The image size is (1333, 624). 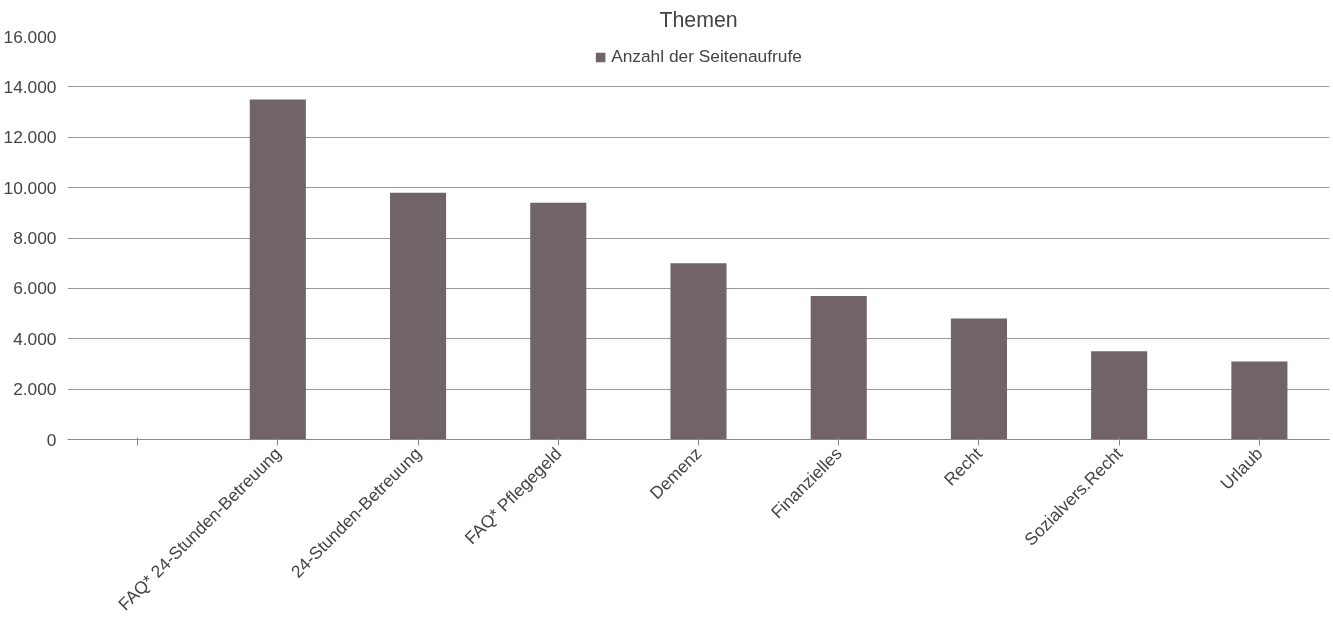 What do you see at coordinates (35, 338) in the screenshot?
I see `y-tick-label: 4.000` at bounding box center [35, 338].